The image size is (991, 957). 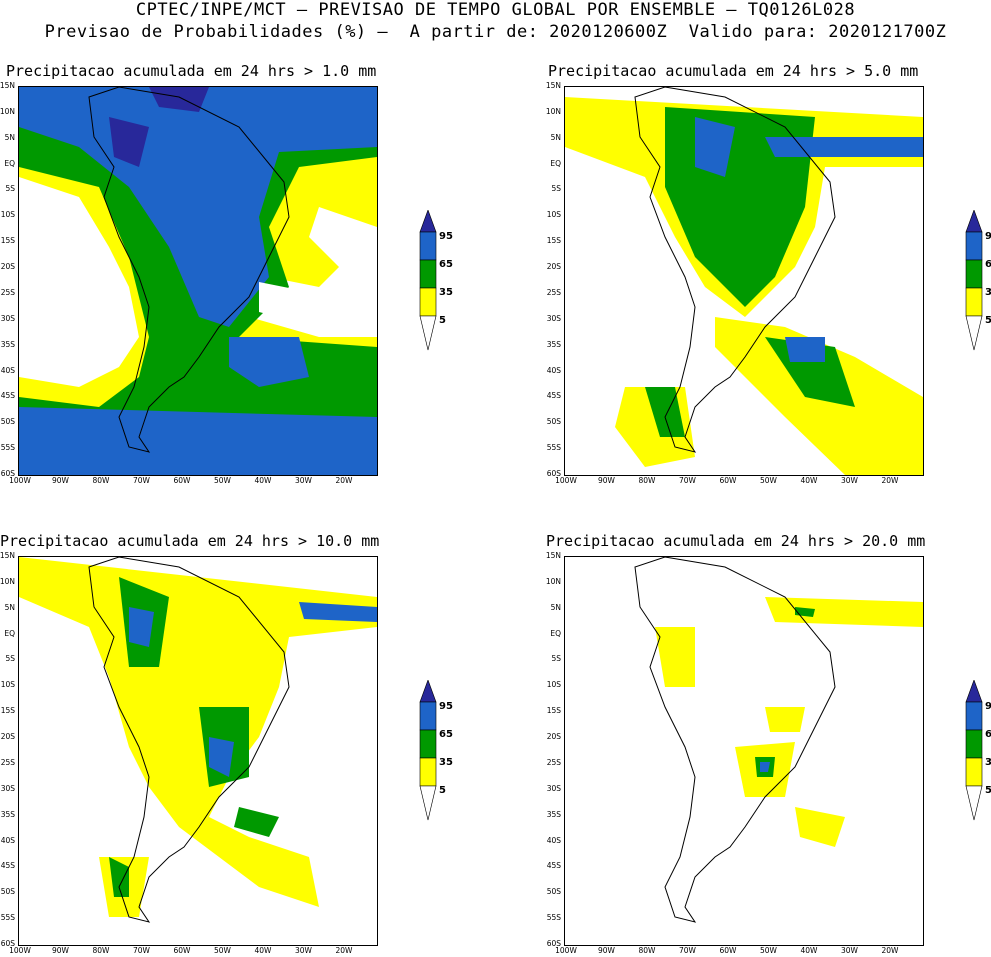 I want to click on panel-2-lon-label: 70W, so click(x=687, y=480).